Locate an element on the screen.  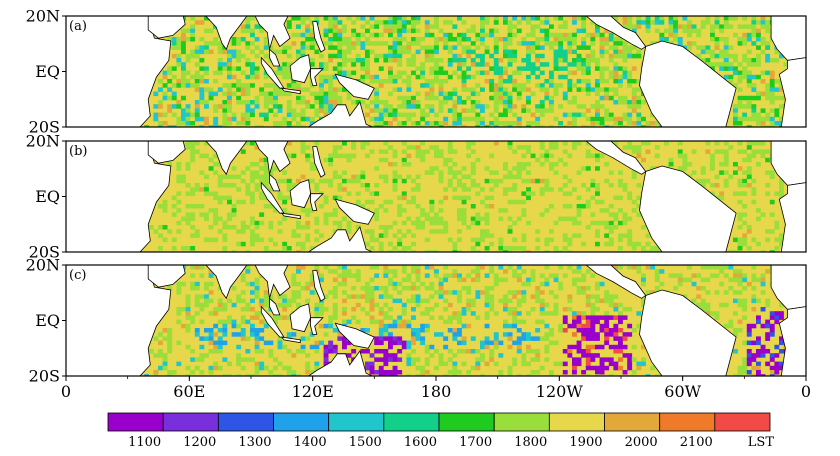
lon-label: 60W is located at coordinates (682, 391).